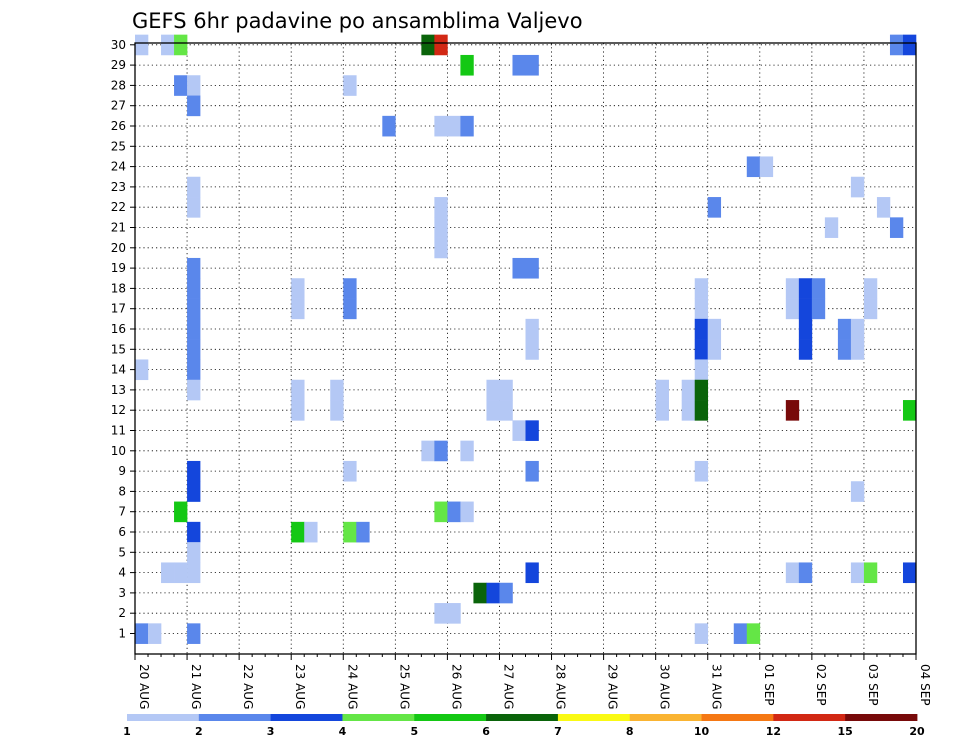 This screenshot has height=742, width=960. Describe the element at coordinates (524, 726) in the screenshot. I see `colorbar-legend: 1 2 3 4 5 6 7 8 10 12 15 20` at that location.